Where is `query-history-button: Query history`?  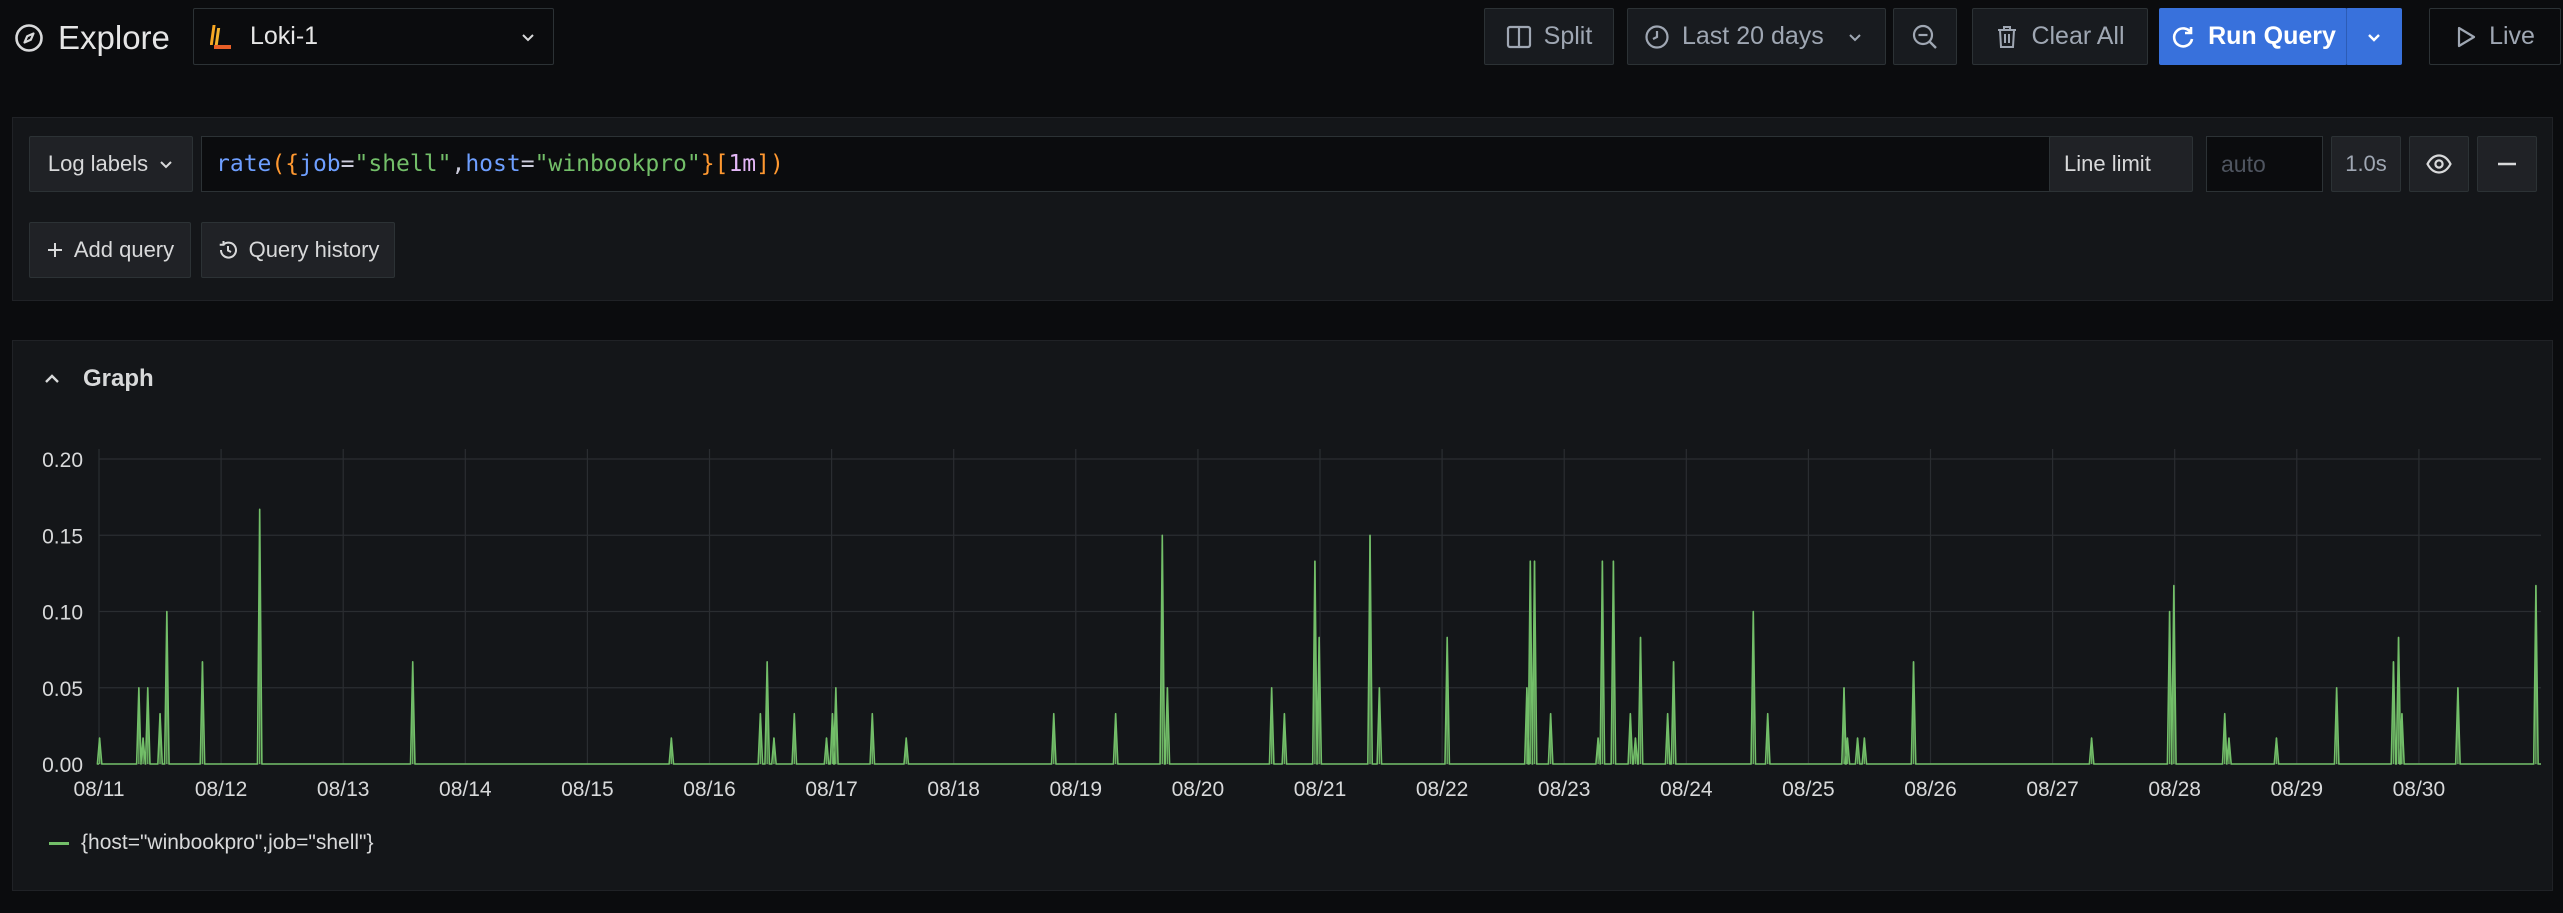 query-history-button: Query history is located at coordinates (298, 250).